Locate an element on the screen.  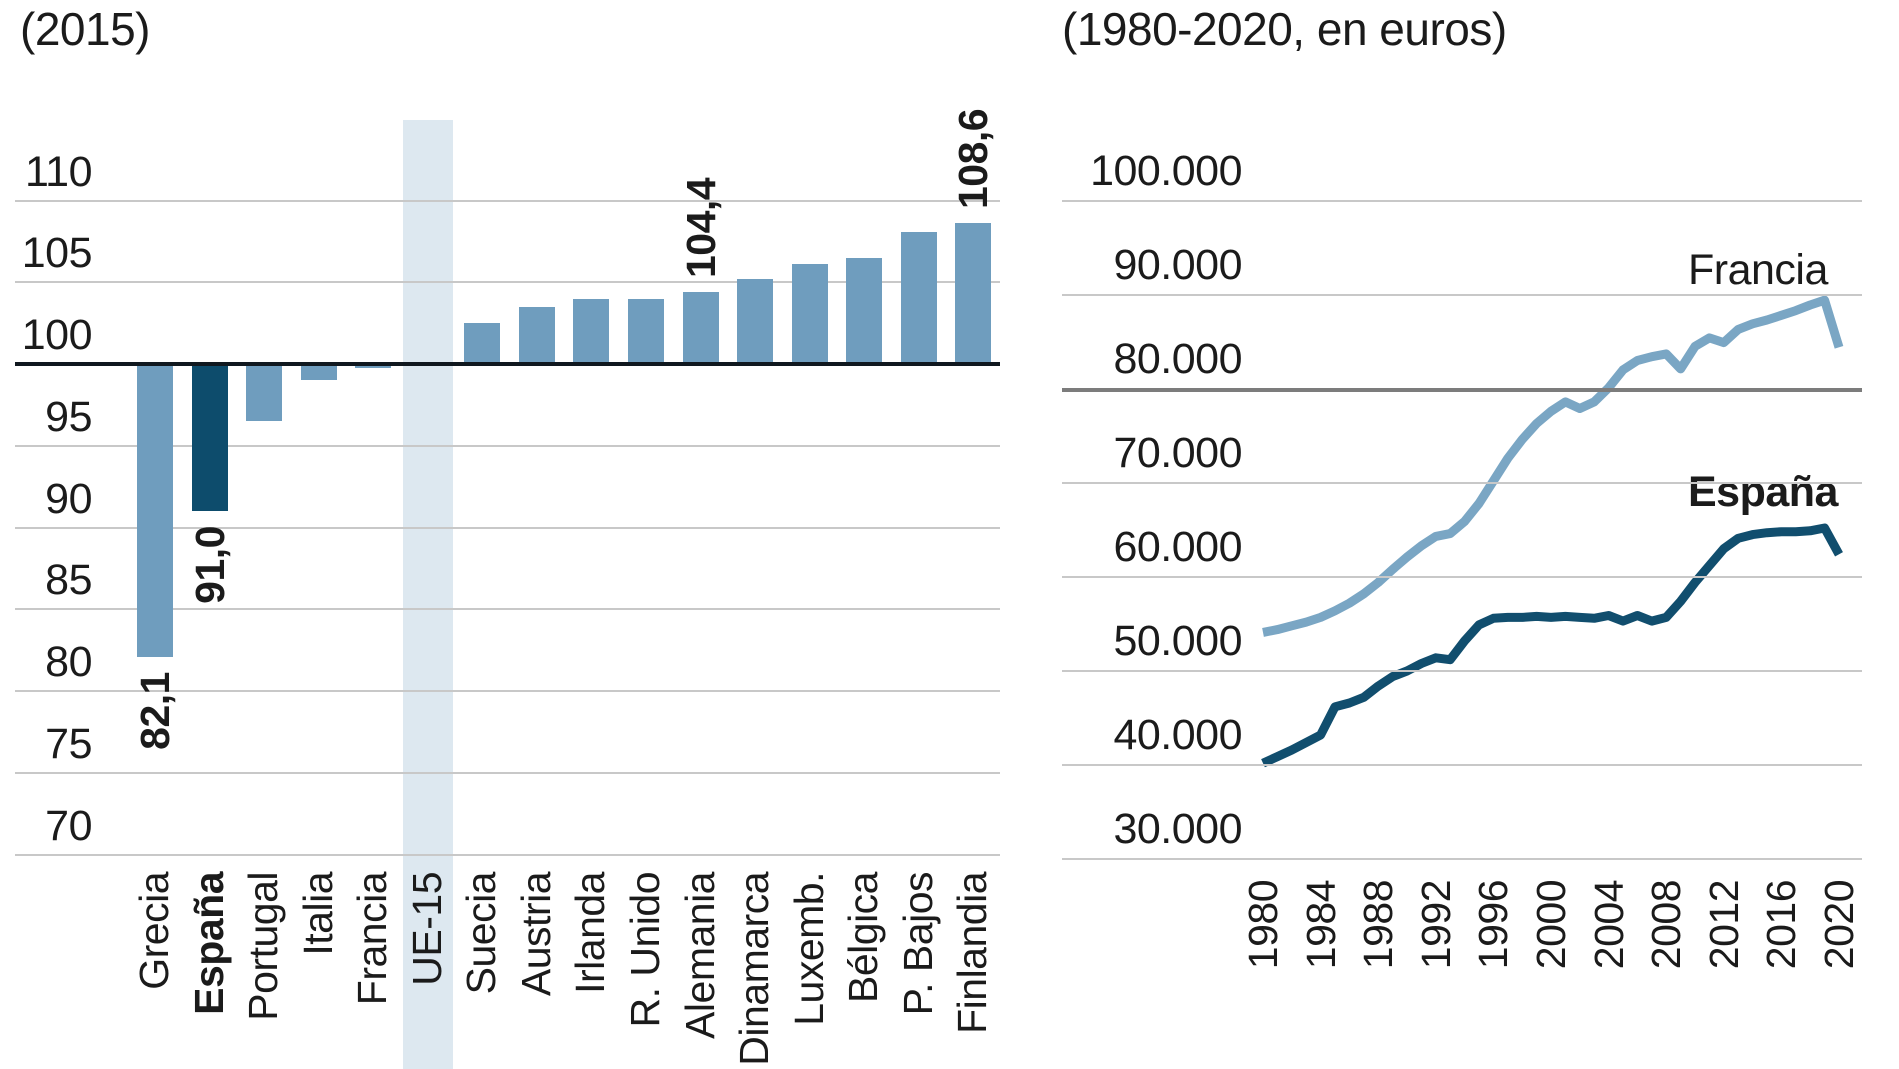
line-x-tick-1988: 1988 is located at coordinates (1378, 925).